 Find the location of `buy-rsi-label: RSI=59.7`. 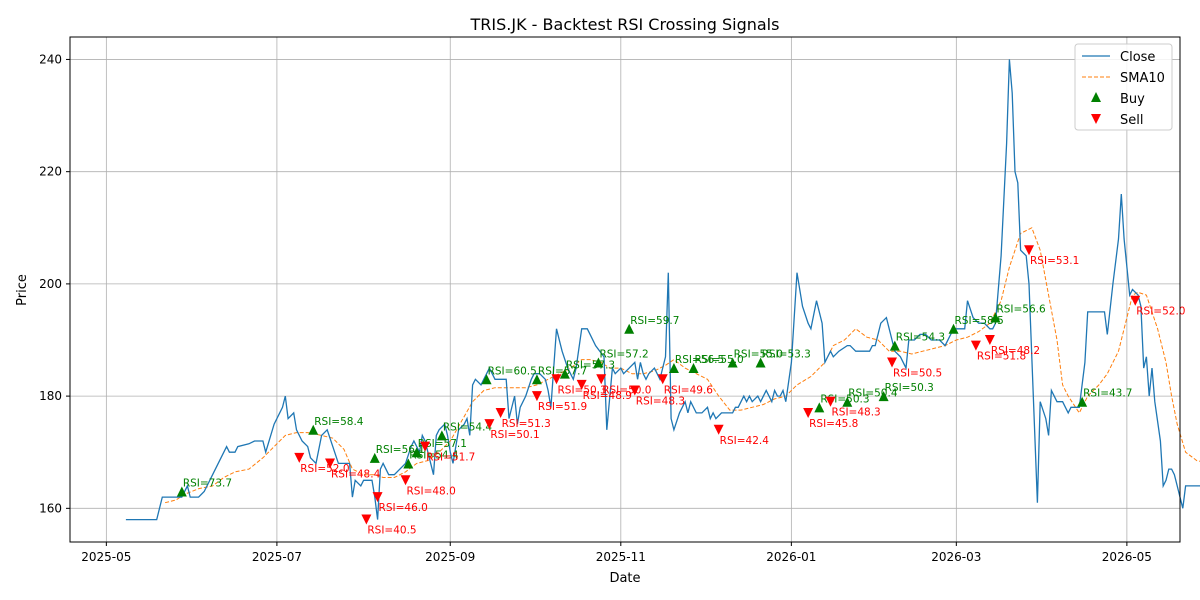

buy-rsi-label: RSI=59.7 is located at coordinates (654, 321).